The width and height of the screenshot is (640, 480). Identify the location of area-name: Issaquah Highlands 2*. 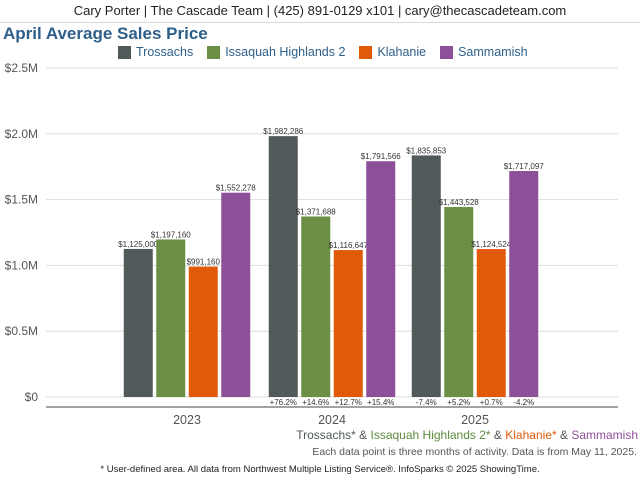
(430, 435).